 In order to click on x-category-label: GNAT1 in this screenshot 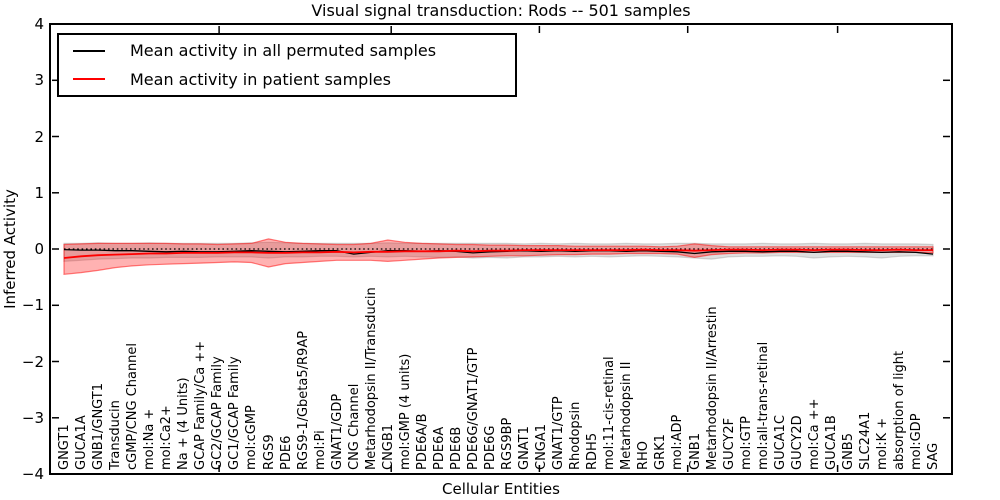, I will do `click(525, 448)`.